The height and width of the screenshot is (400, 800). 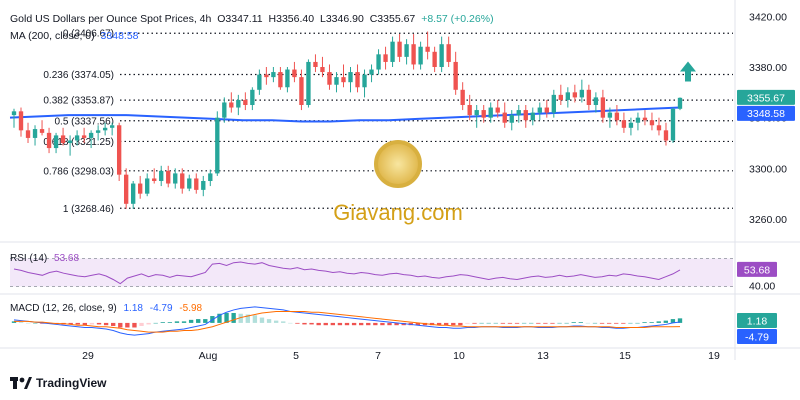 I want to click on fib-level-label: 1 (3268.46), so click(x=88, y=209).